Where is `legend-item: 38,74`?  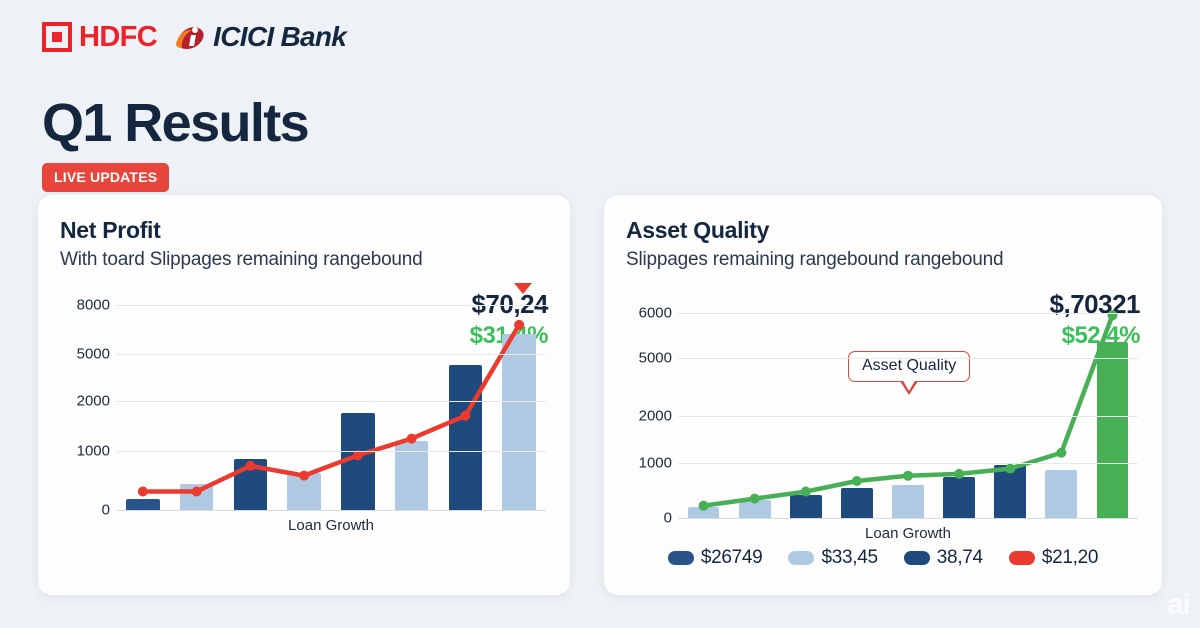 legend-item: 38,74 is located at coordinates (943, 558).